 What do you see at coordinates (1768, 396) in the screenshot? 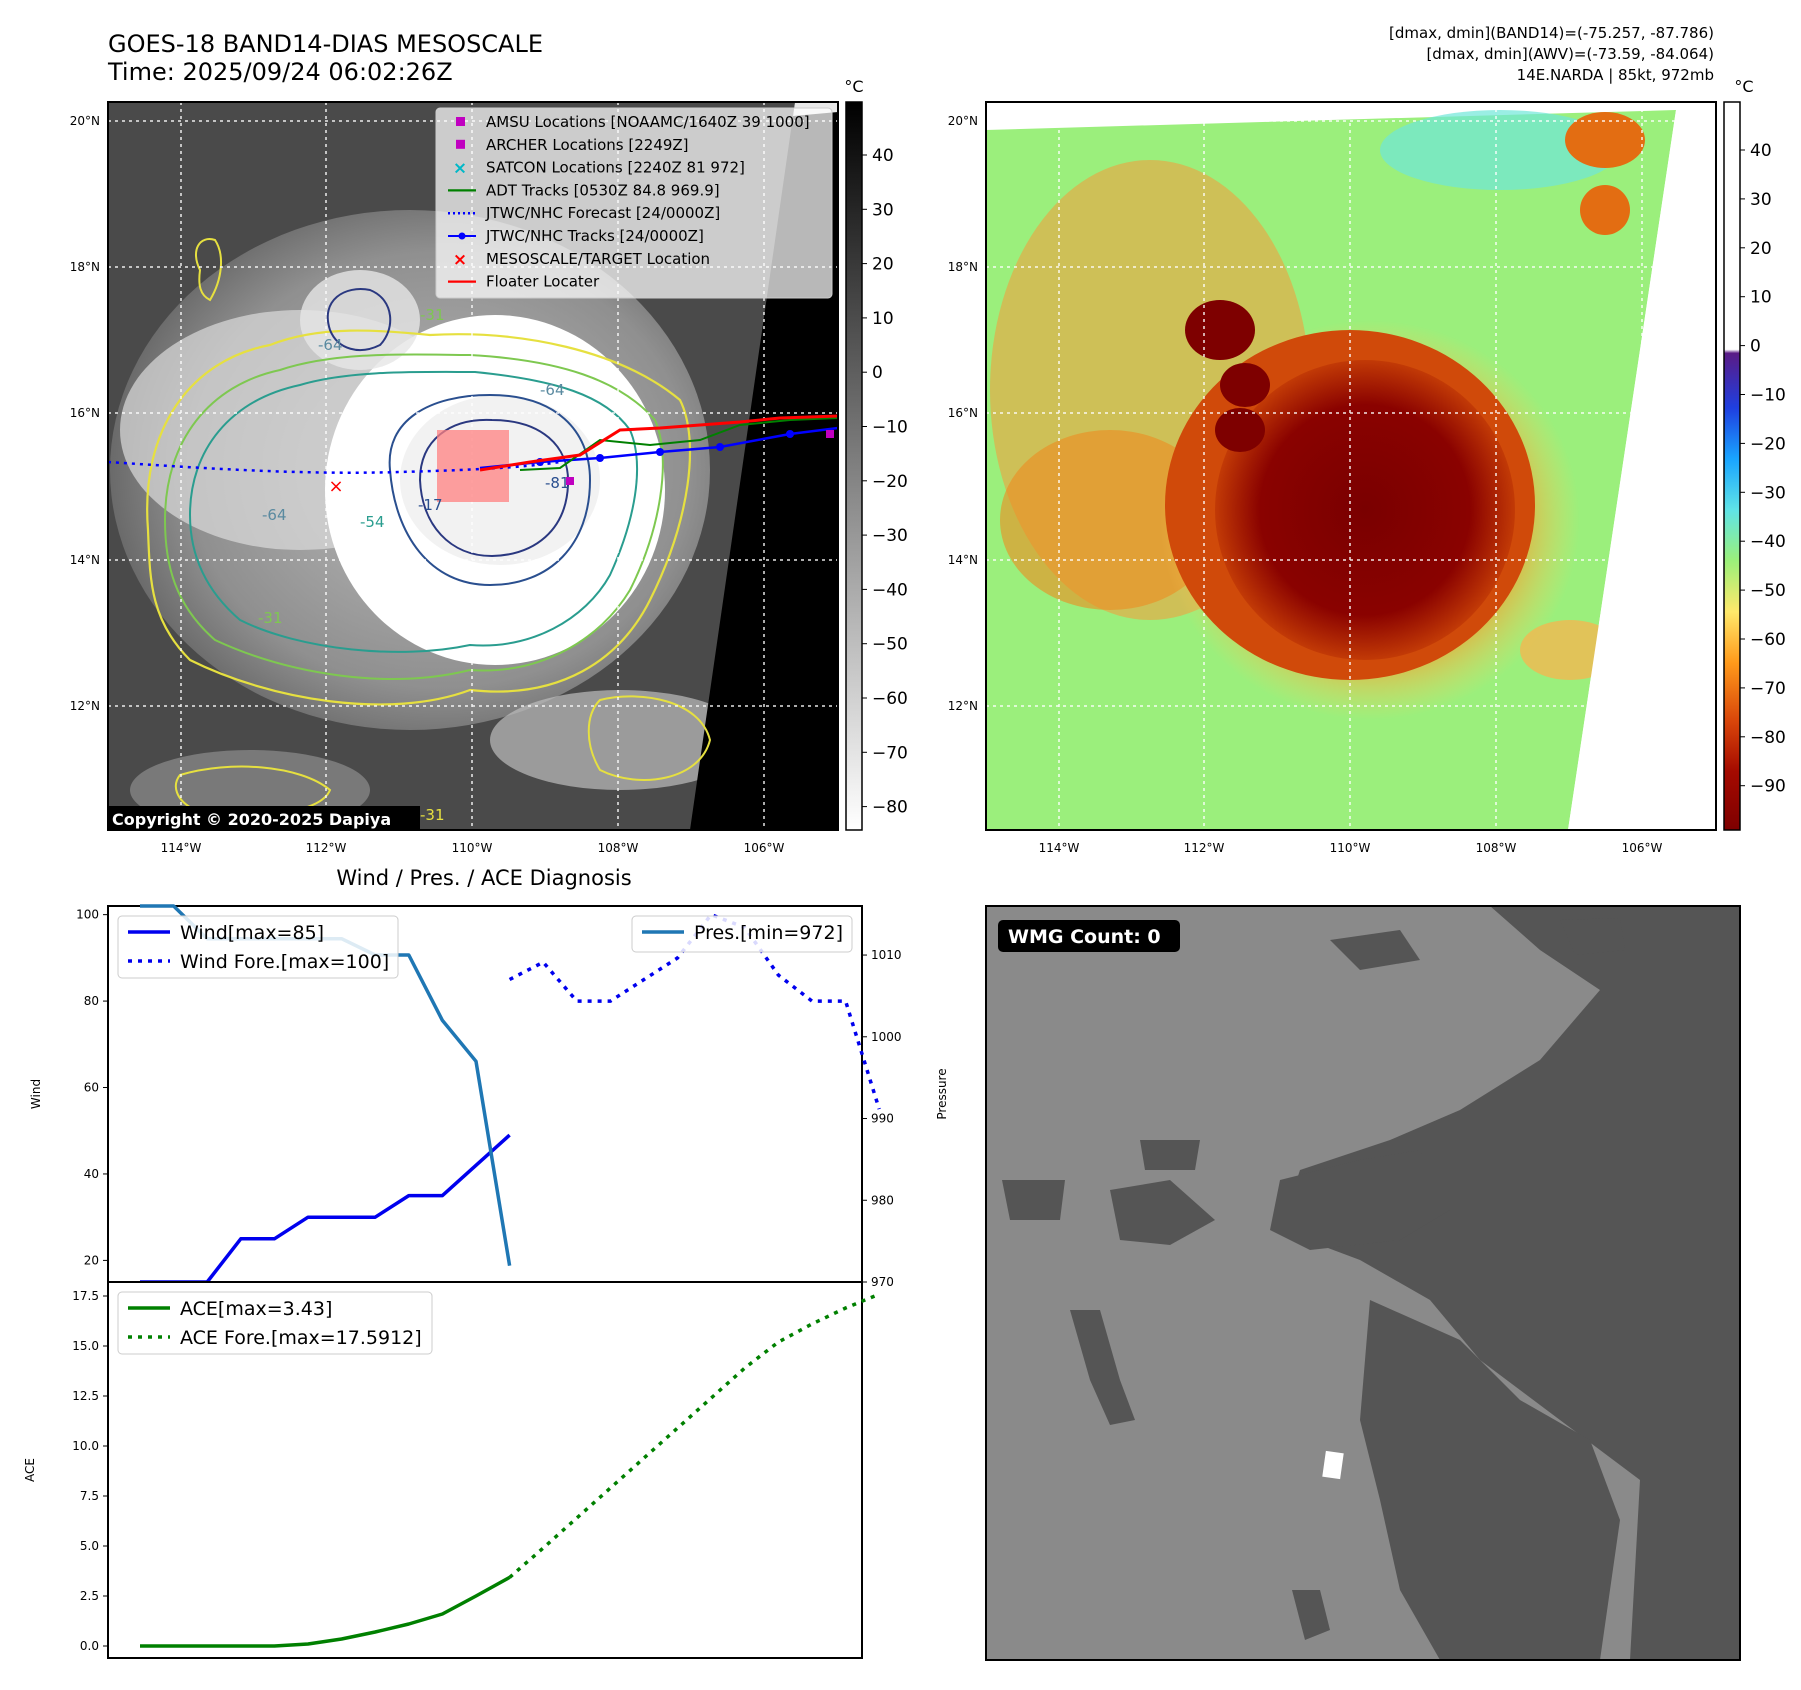
I see `colorbar-tick-label: −10` at bounding box center [1768, 396].